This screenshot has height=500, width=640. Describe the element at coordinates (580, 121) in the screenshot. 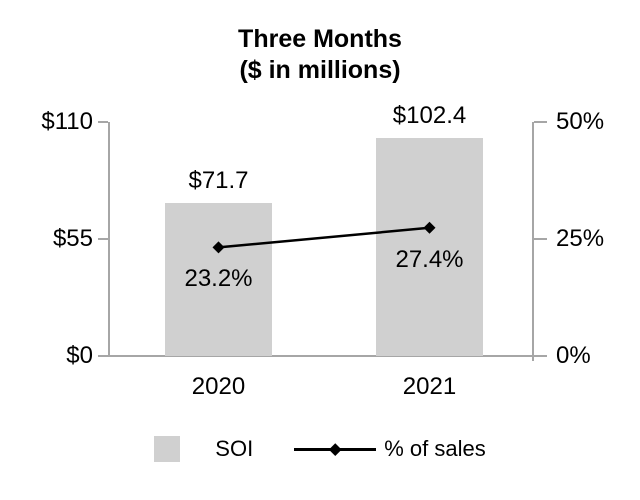

I see `y-axis-right-tick-label: 50%` at that location.